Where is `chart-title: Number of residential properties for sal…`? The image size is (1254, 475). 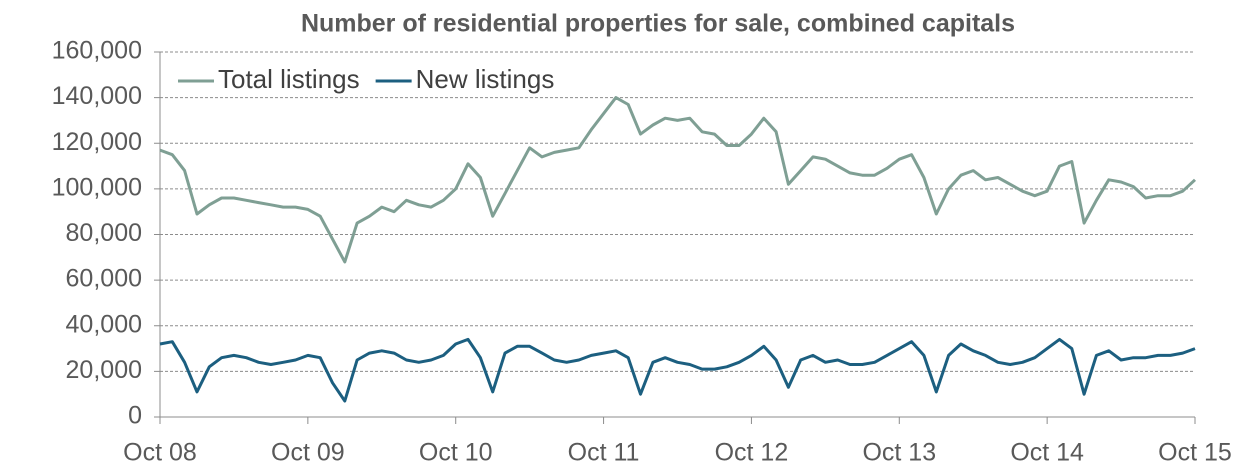 chart-title: Number of residential properties for sal… is located at coordinates (658, 24).